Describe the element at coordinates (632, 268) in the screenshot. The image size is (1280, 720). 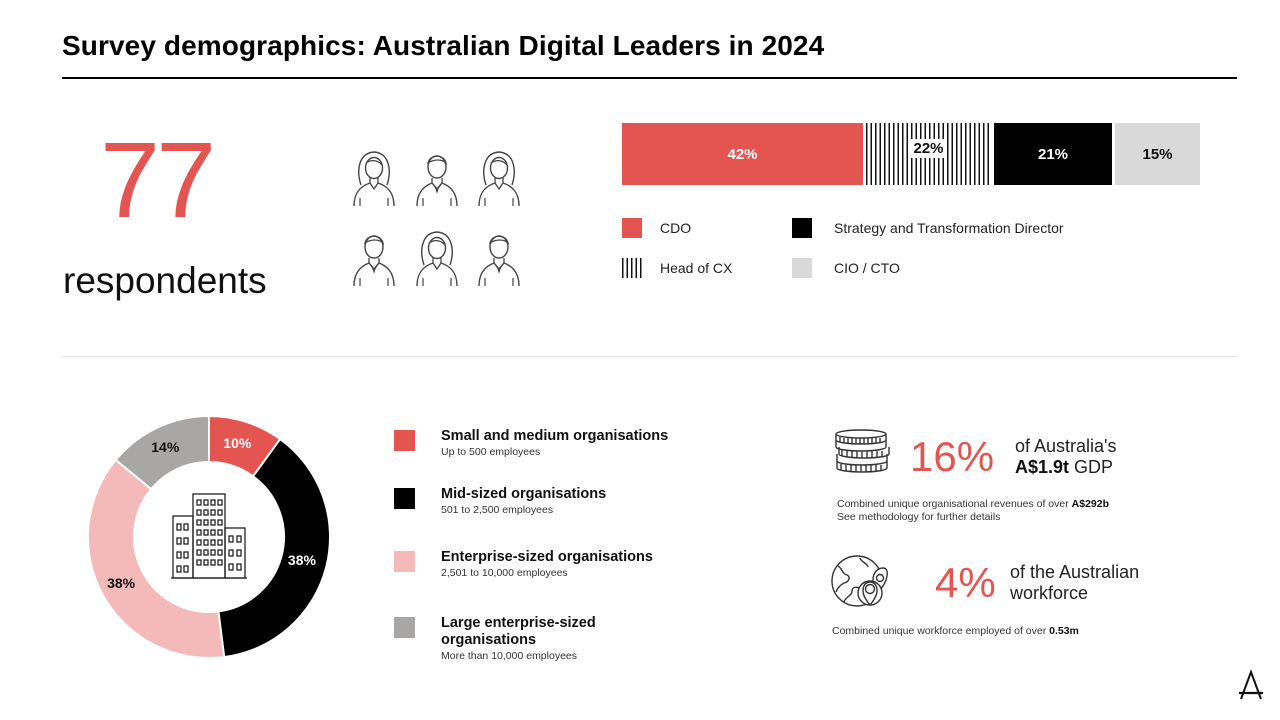
I see `legend-swatch-head-of-cx` at that location.